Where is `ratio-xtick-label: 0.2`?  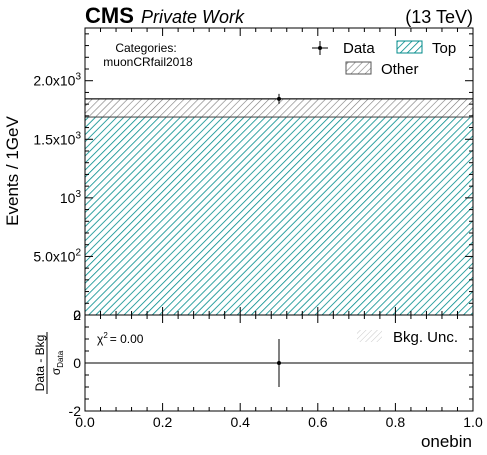 ratio-xtick-label: 0.2 is located at coordinates (163, 422).